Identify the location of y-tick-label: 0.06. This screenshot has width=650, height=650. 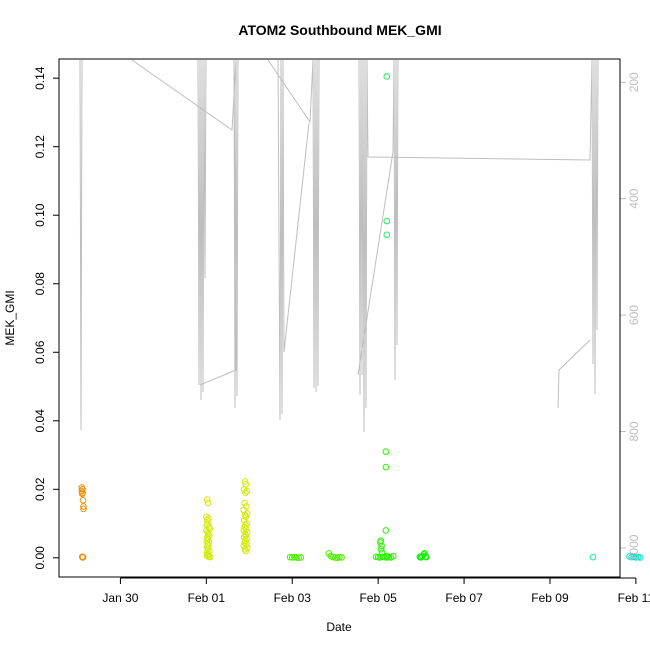
(40, 352).